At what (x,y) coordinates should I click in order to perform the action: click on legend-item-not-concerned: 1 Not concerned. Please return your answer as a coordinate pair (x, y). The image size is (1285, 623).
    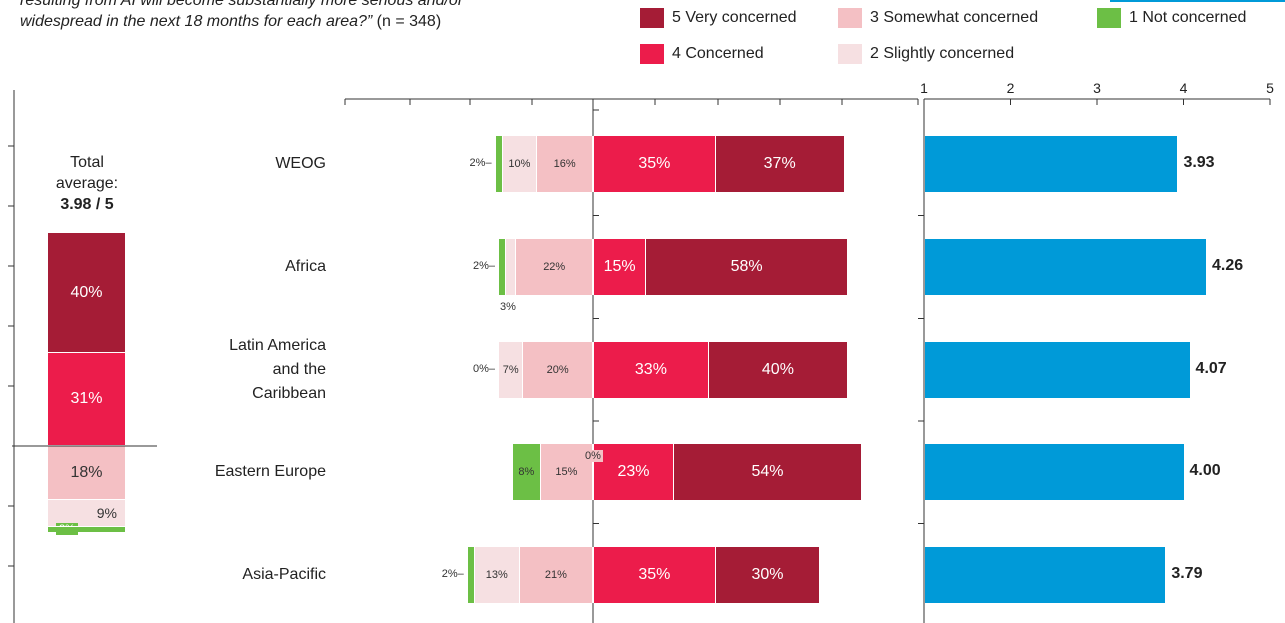
    Looking at the image, I should click on (1171, 18).